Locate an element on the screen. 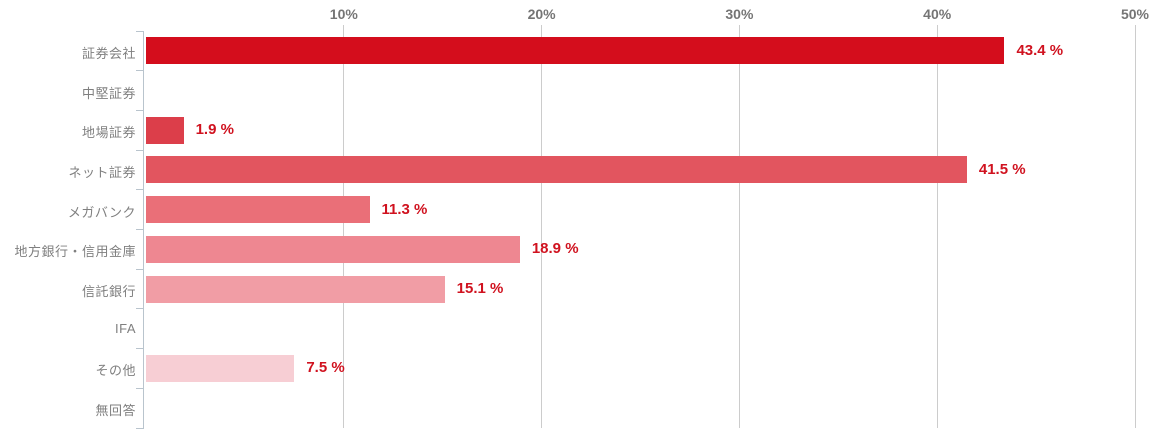  category-label-2: 地場証券 is located at coordinates (108, 133).